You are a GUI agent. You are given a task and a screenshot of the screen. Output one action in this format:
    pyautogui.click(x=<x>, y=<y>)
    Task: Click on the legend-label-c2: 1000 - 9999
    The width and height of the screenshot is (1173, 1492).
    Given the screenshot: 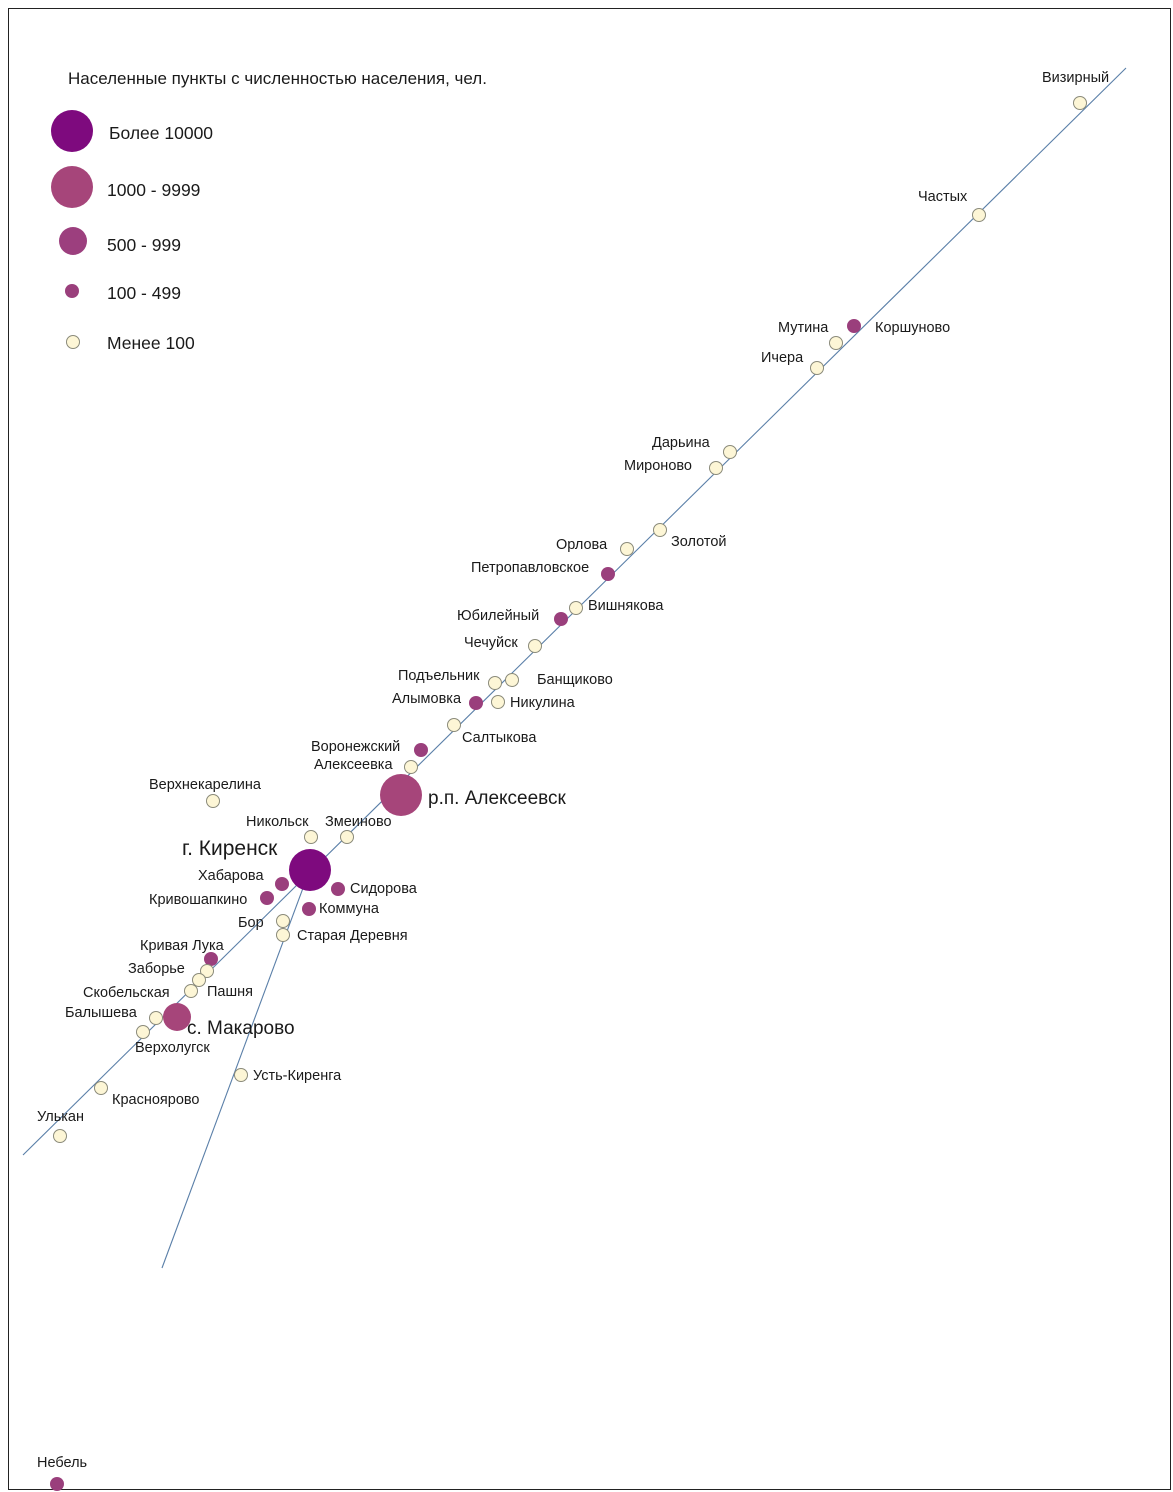 What is the action you would take?
    pyautogui.click(x=153, y=190)
    